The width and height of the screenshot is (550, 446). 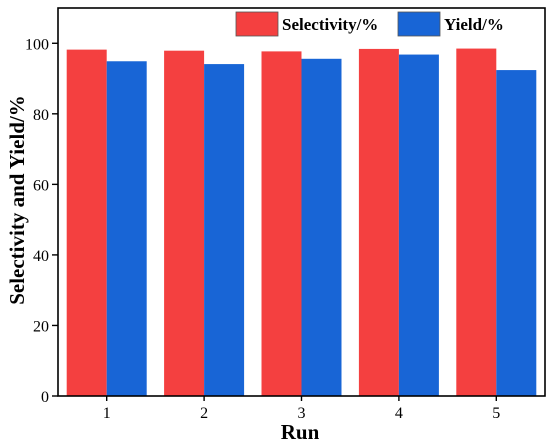 What do you see at coordinates (257, 24) in the screenshot?
I see `legend-swatch-selectivity` at bounding box center [257, 24].